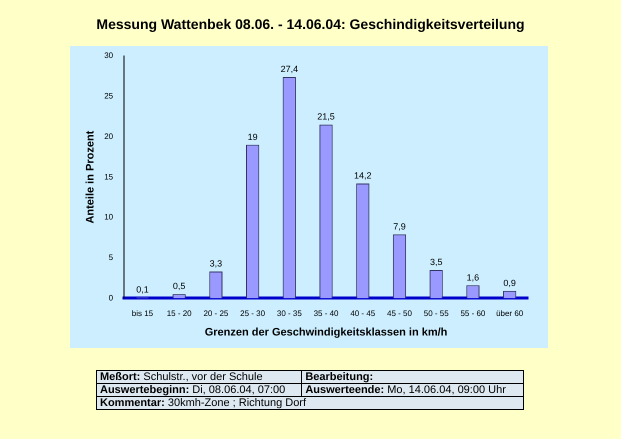  Describe the element at coordinates (326, 332) in the screenshot. I see `x-axis-title: Grenzen der Geschwindigkeitsklassen in km/h` at that location.